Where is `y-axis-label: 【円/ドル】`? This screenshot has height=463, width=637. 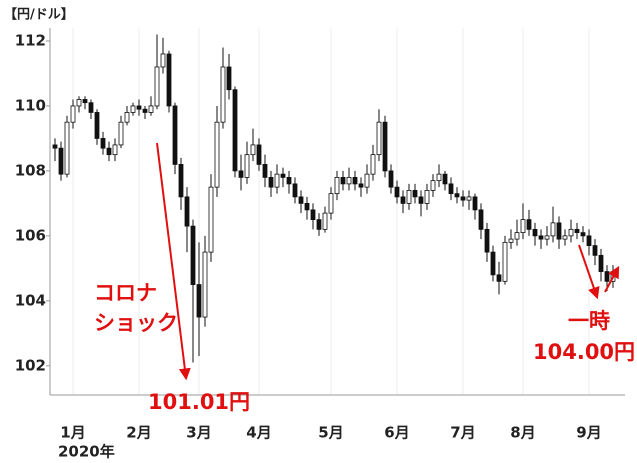 y-axis-label: 【円/ドル】 is located at coordinates (39, 15).